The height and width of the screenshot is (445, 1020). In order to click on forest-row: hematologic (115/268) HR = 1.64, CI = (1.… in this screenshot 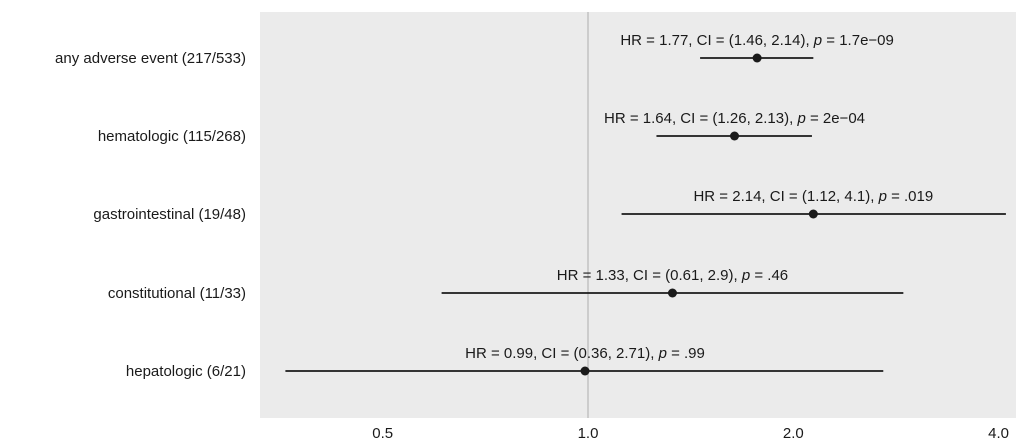, I will do `click(481, 127)`.